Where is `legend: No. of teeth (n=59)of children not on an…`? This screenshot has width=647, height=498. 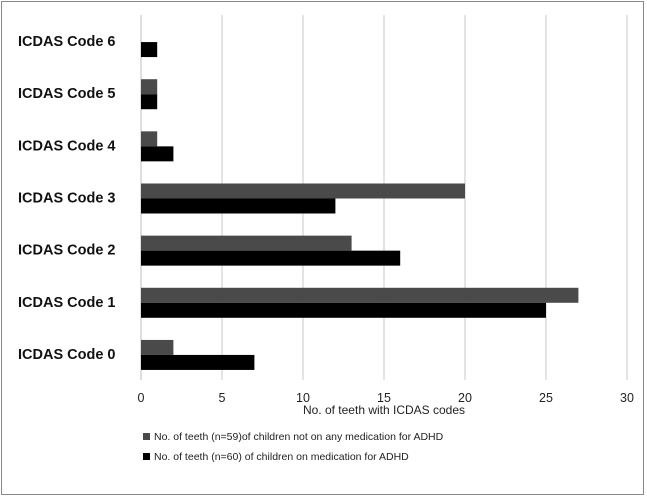 legend: No. of teeth (n=59)of children not on an… is located at coordinates (293, 447).